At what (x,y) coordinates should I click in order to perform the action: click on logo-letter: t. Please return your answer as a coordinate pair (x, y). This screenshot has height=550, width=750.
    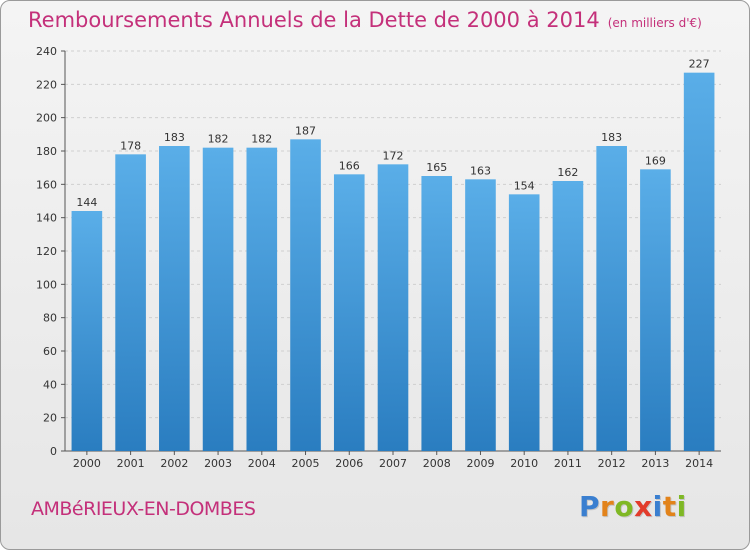
    Looking at the image, I should click on (669, 506).